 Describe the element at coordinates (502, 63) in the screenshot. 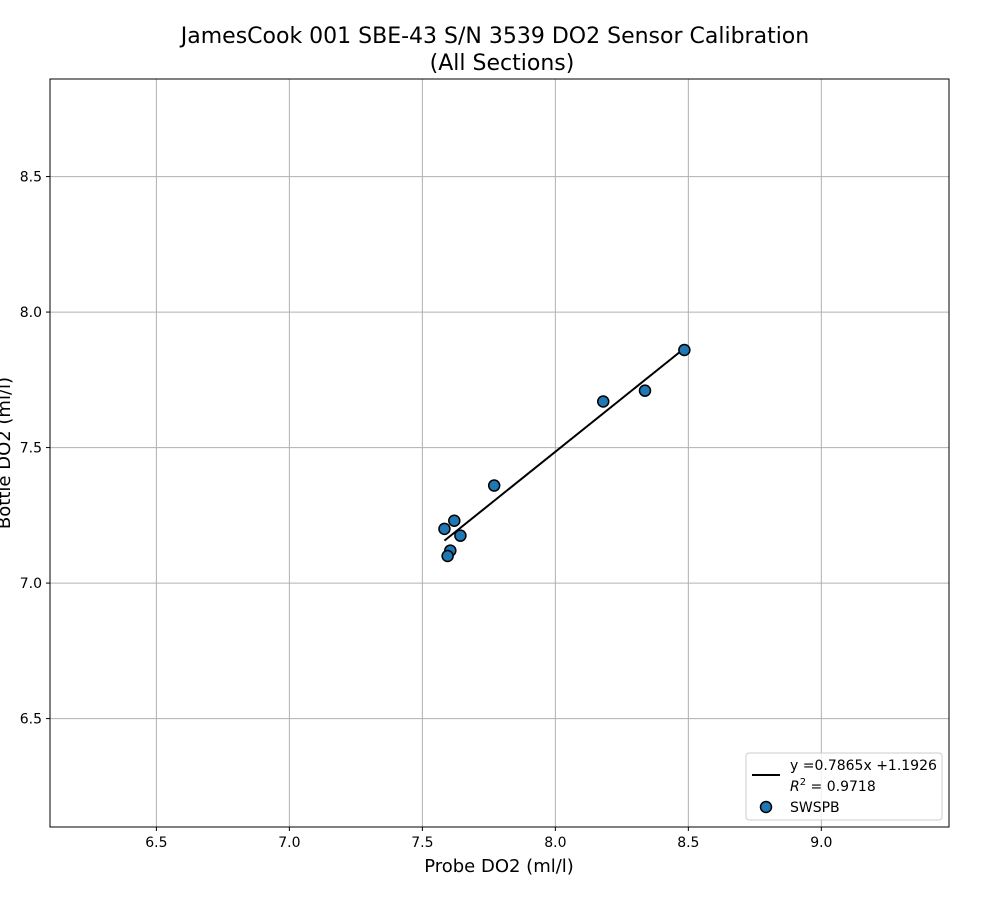

I see `chart-subtitle: (All Sections)` at that location.